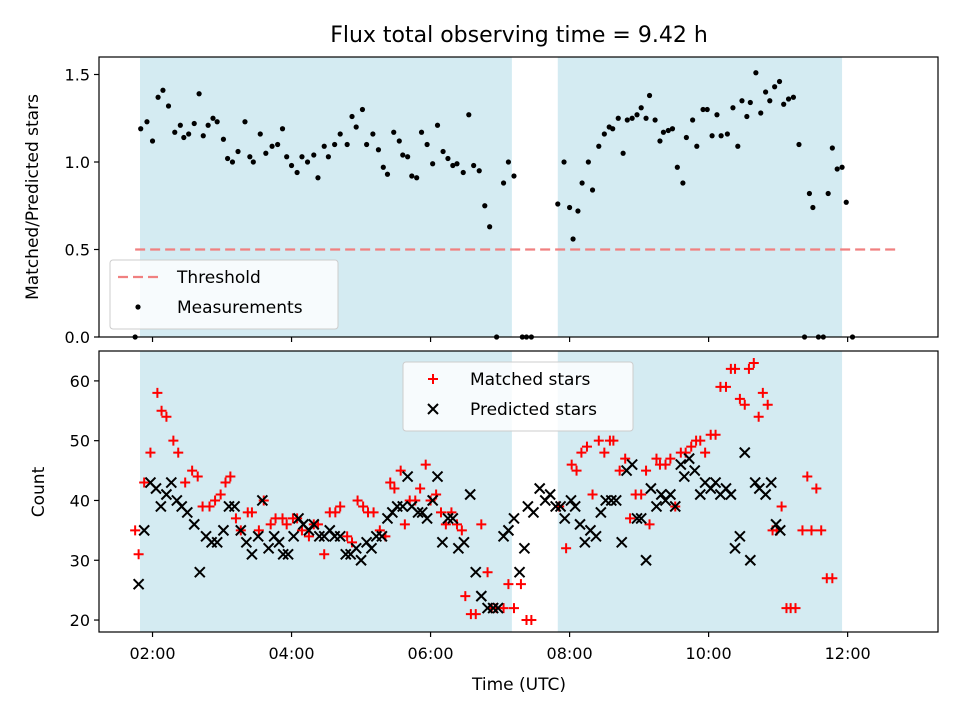 This screenshot has width=960, height=720. I want to click on top-y-tick-label: 0.5, so click(77, 250).